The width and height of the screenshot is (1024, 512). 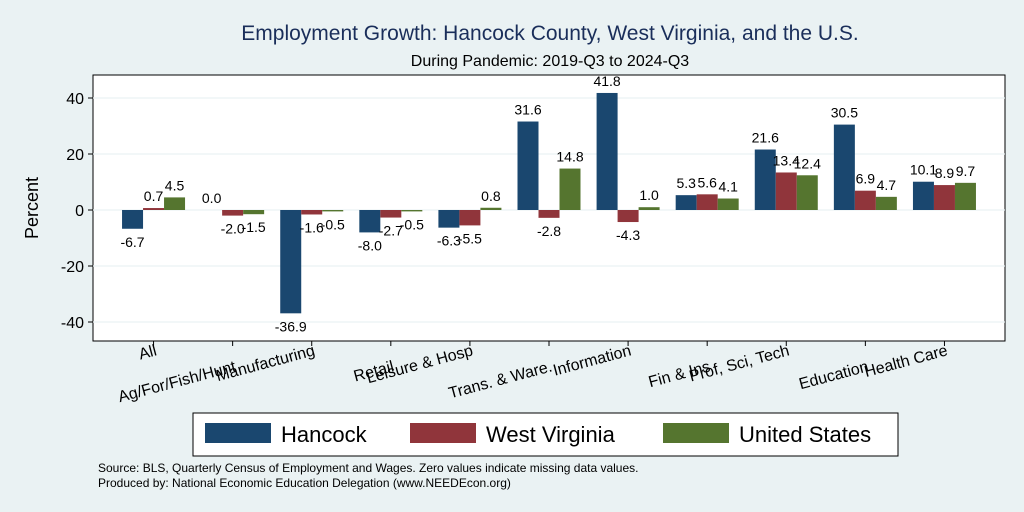 What do you see at coordinates (551, 434) in the screenshot?
I see `legend-label: West Virginia` at bounding box center [551, 434].